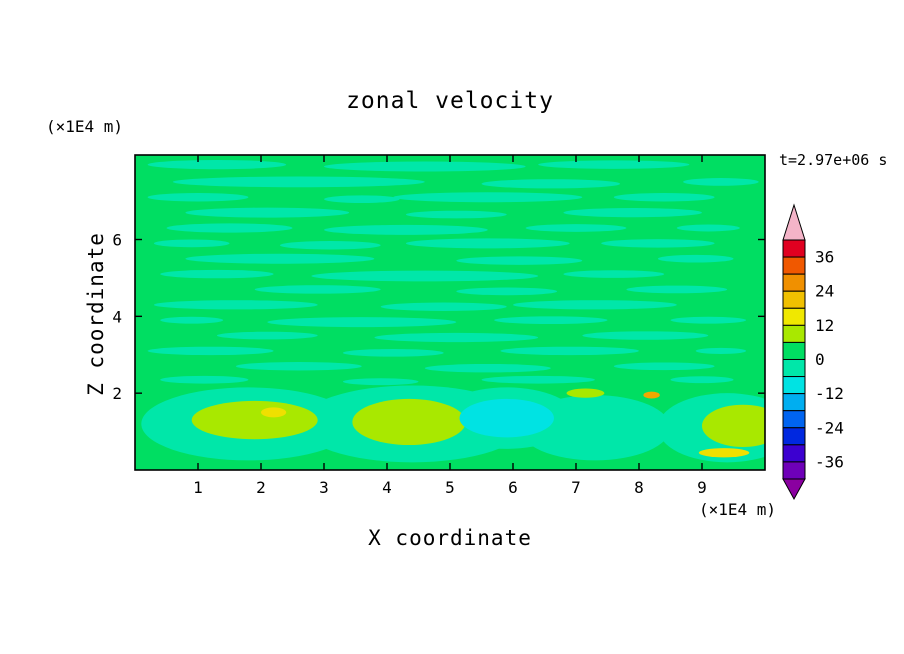 This screenshot has width=904, height=654. Describe the element at coordinates (833, 160) in the screenshot. I see `time-annotation: t=2.97e+06 s` at that location.